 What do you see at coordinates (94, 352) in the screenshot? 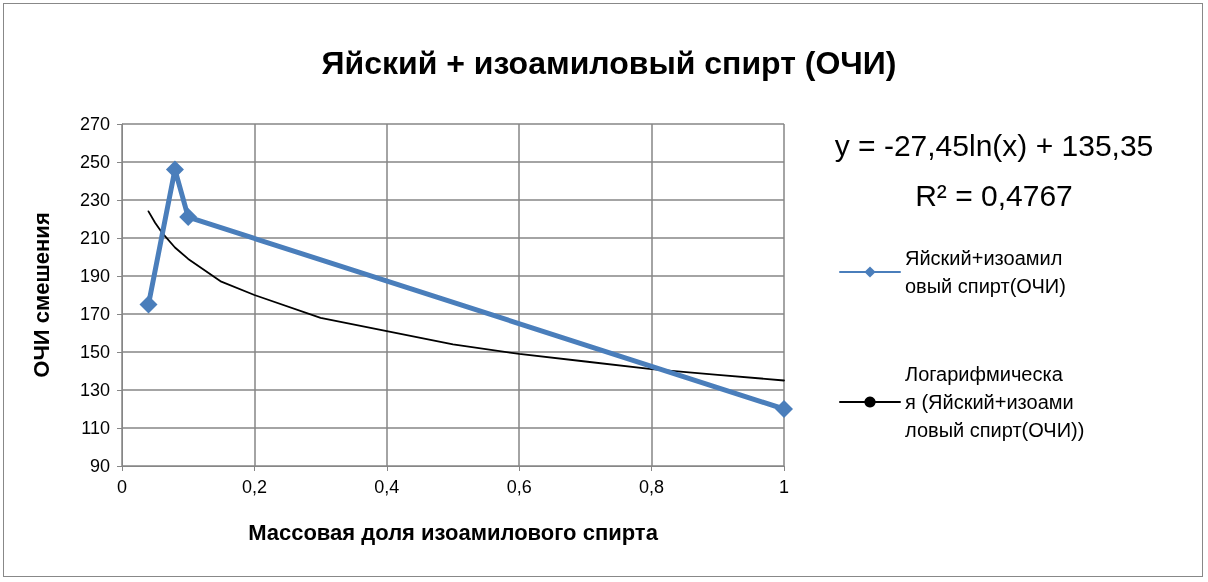
I see `y-tick-label: 150` at bounding box center [94, 352].